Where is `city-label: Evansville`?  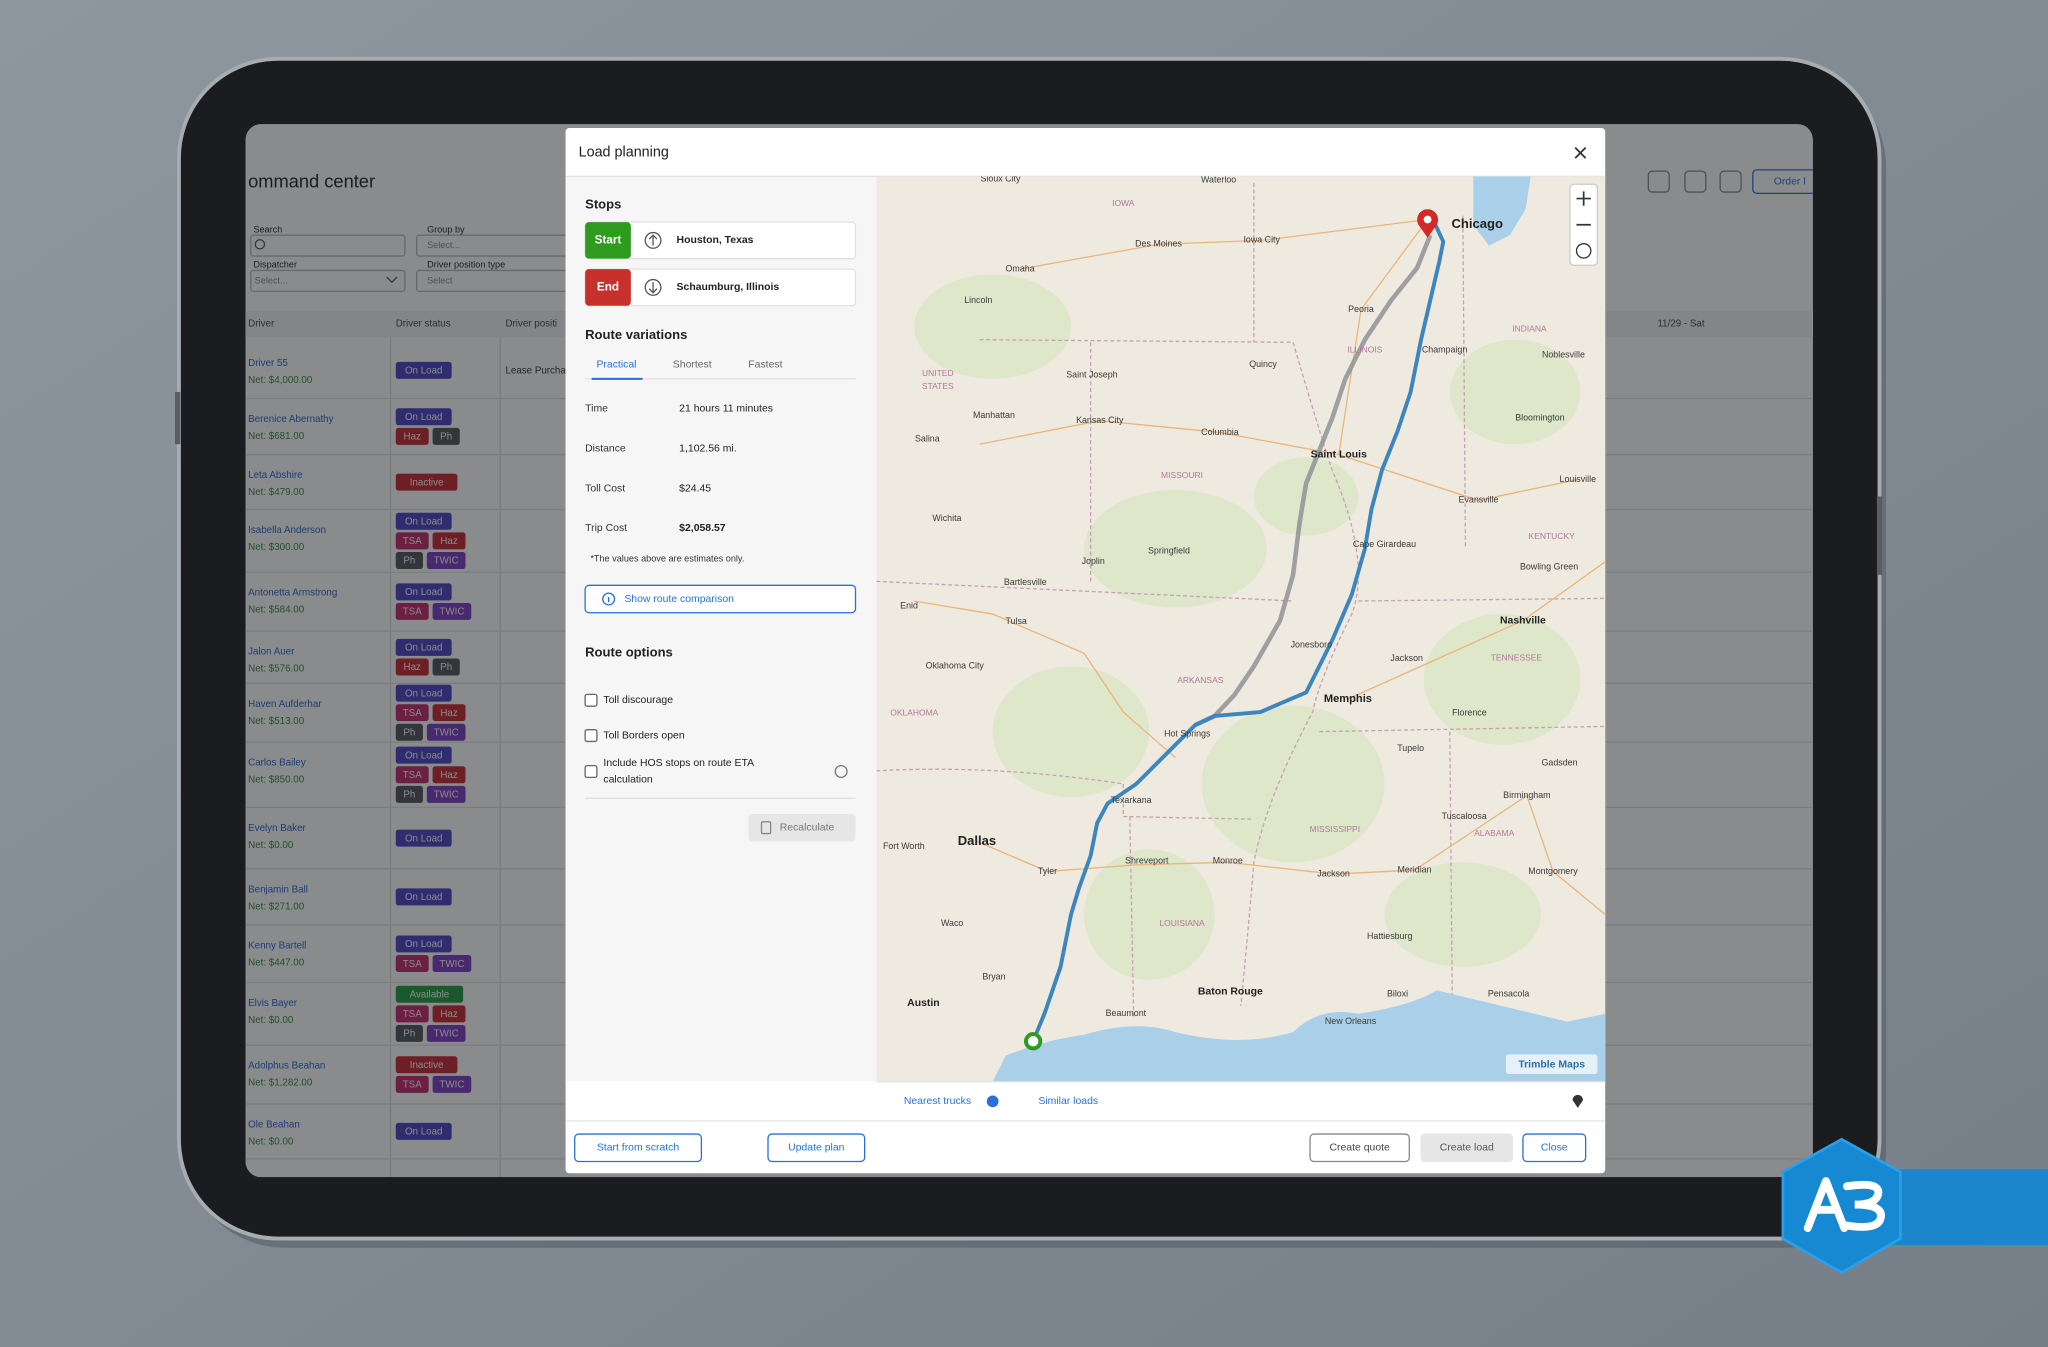
city-label: Evansville is located at coordinates (1479, 500).